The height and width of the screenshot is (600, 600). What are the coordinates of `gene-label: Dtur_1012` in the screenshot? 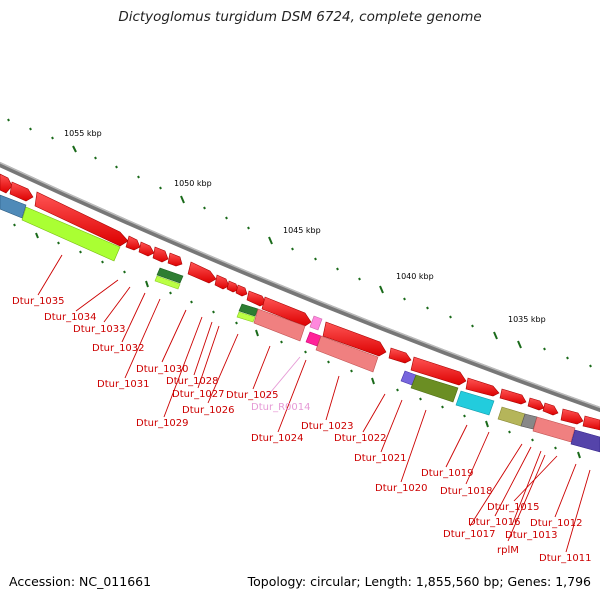 It's located at (556, 523).